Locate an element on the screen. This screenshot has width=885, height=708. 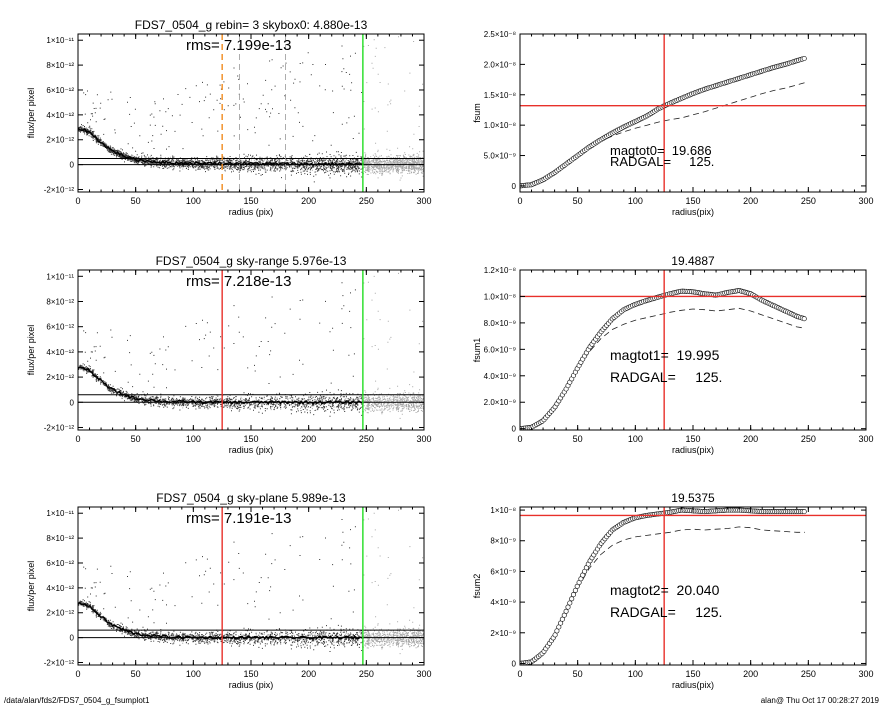
fsum-bottom-annotation-1: RADGAL= 125. is located at coordinates (666, 612).